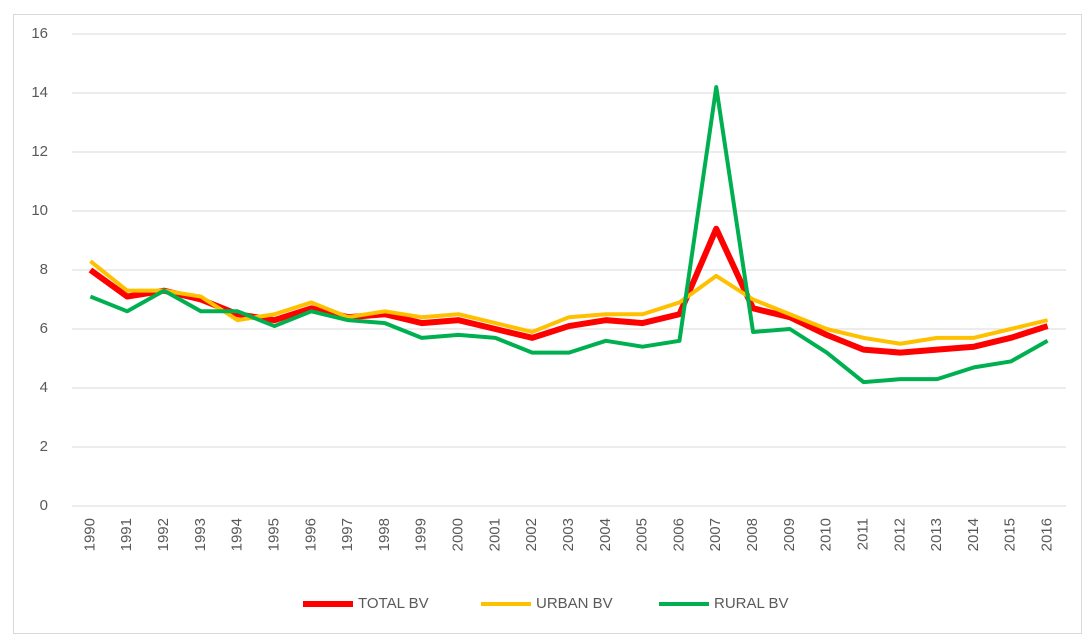 The image size is (1083, 635). Describe the element at coordinates (568, 534) in the screenshot. I see `x-tick-label: 2003` at that location.